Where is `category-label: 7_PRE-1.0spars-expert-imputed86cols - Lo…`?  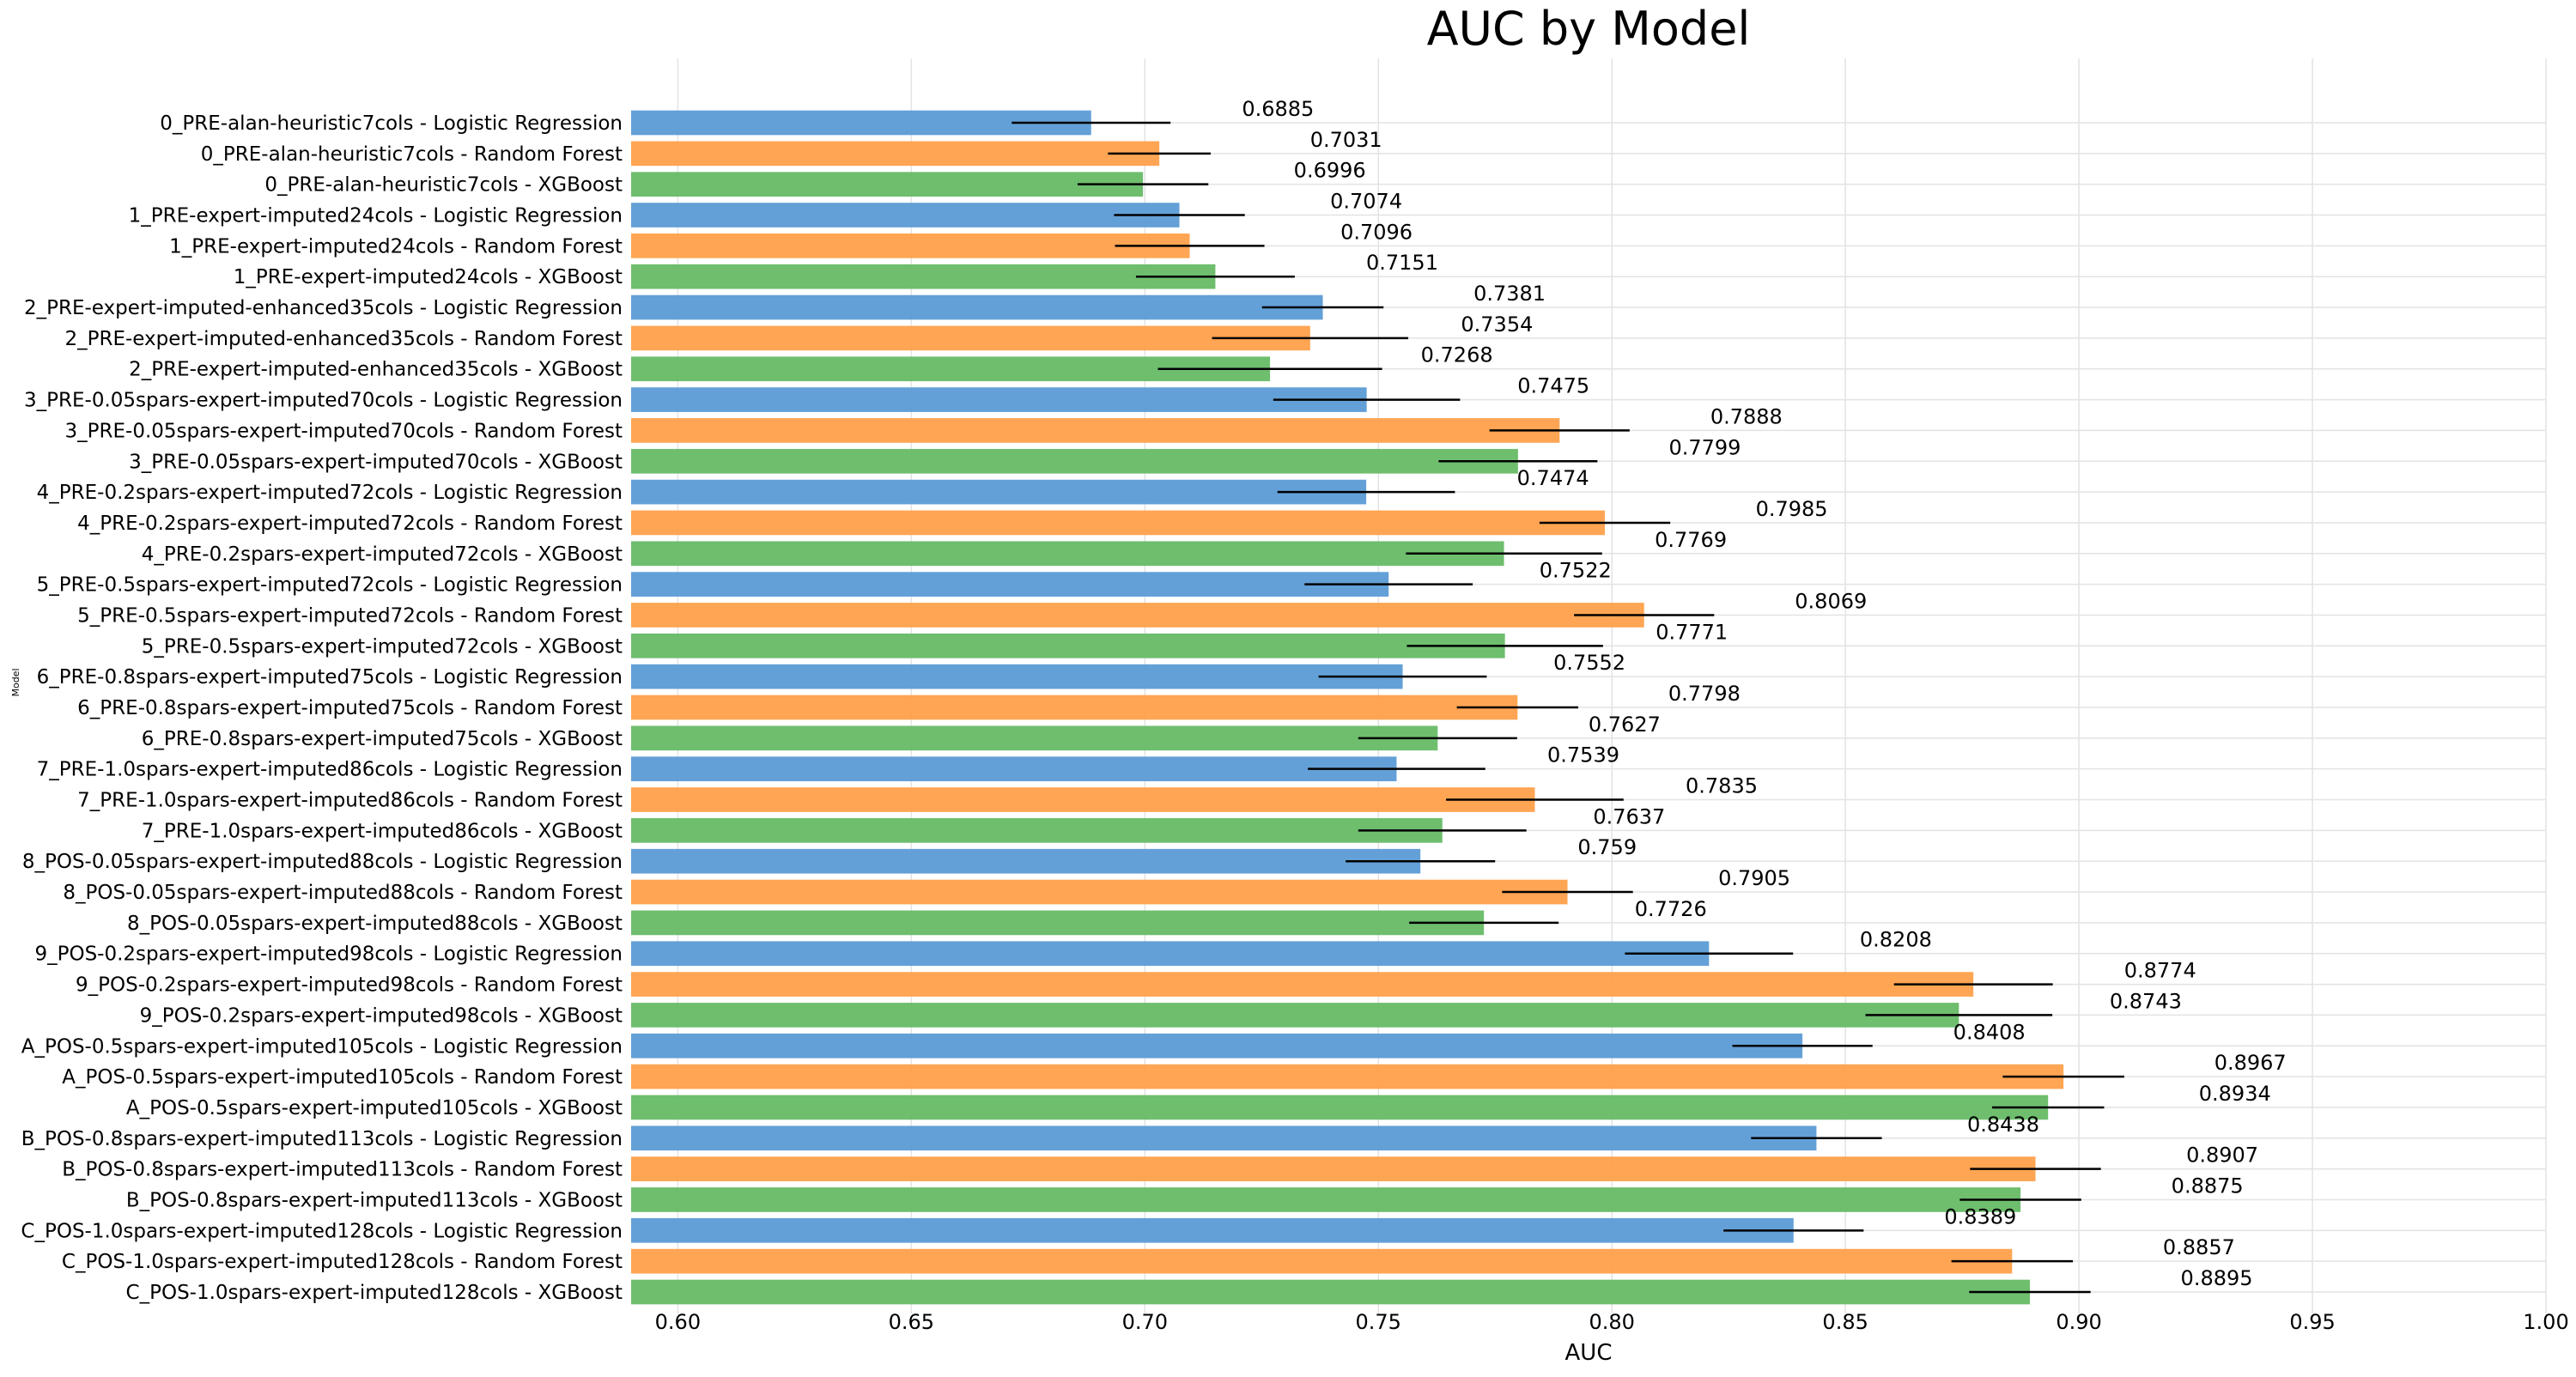 category-label: 7_PRE-1.0spars-expert-imputed86cols - Lo… is located at coordinates (330, 770).